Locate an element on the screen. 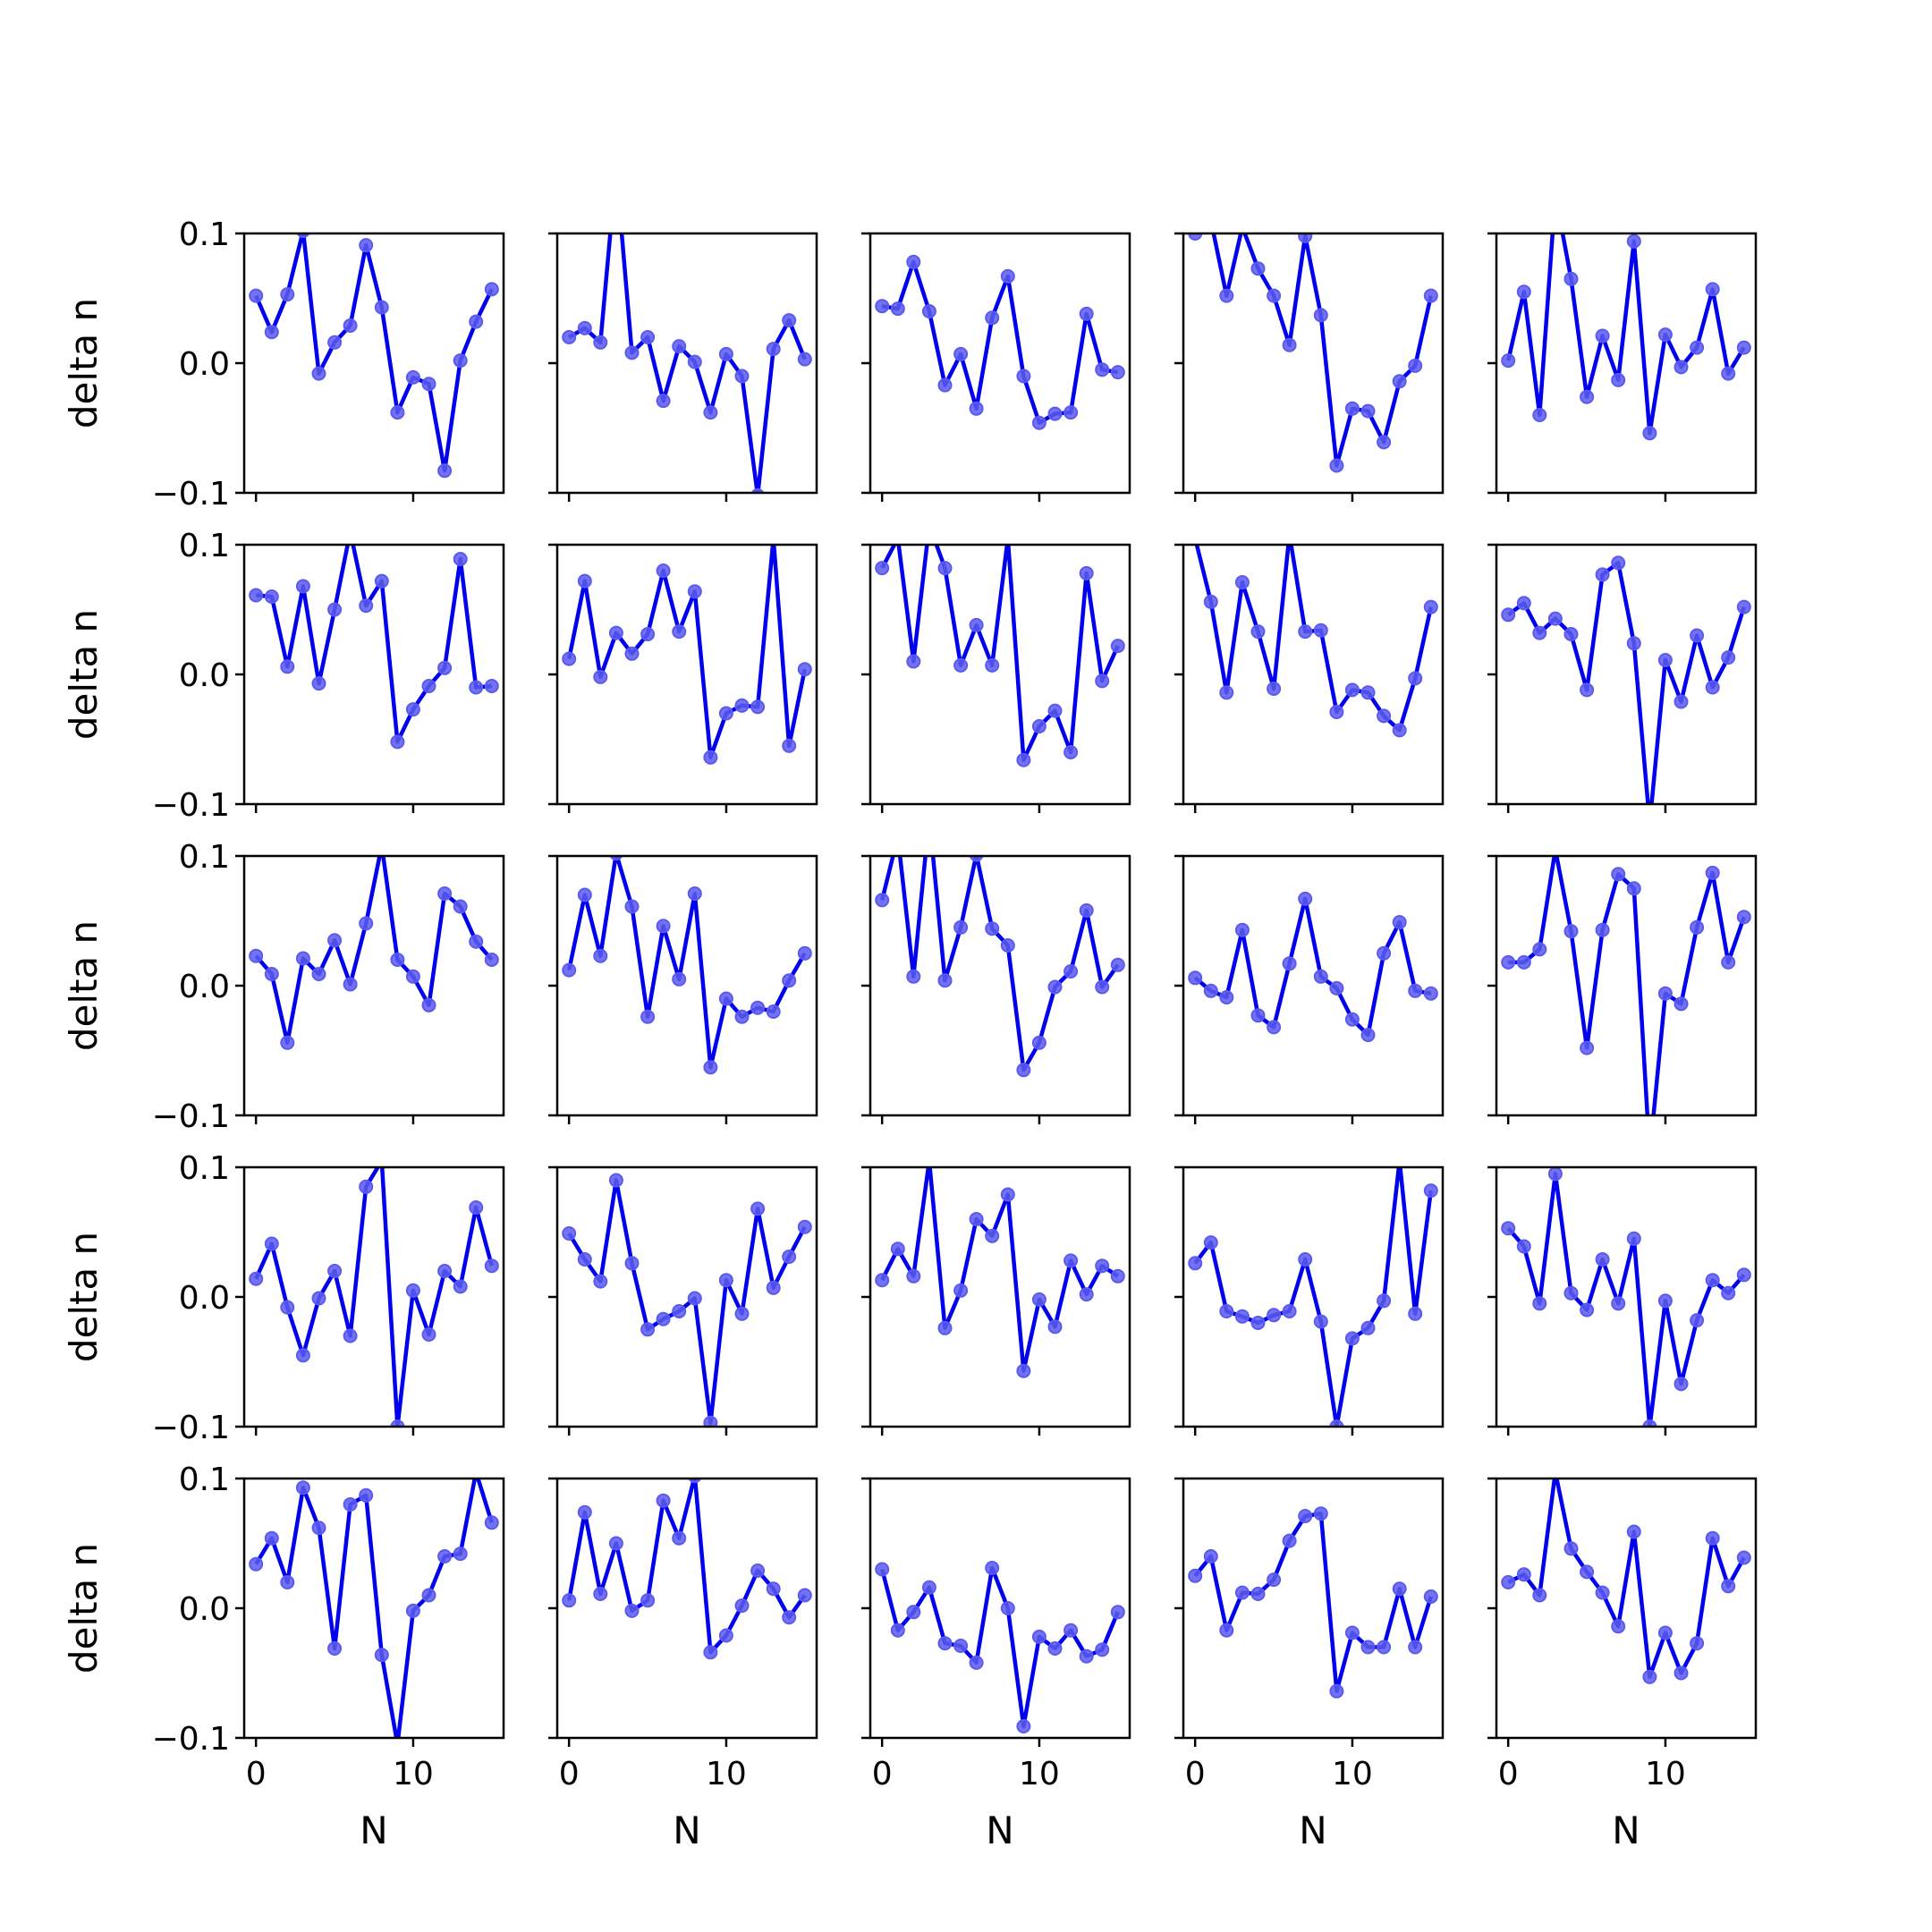 The image size is (1932, 1932). subplot-r2-c2 is located at coordinates (683, 678).